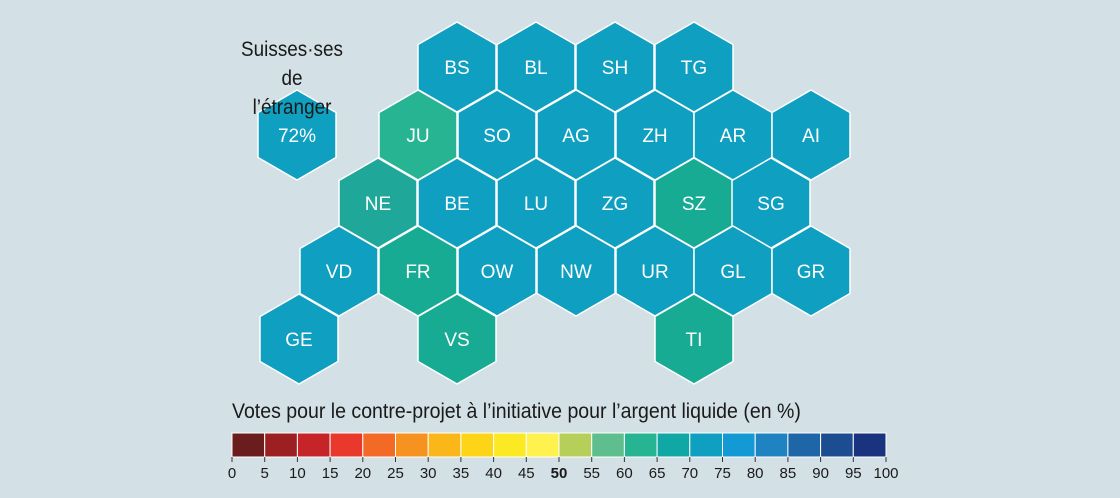 Image resolution: width=1120 pixels, height=498 pixels. I want to click on canton-hex-ow: OW, so click(497, 271).